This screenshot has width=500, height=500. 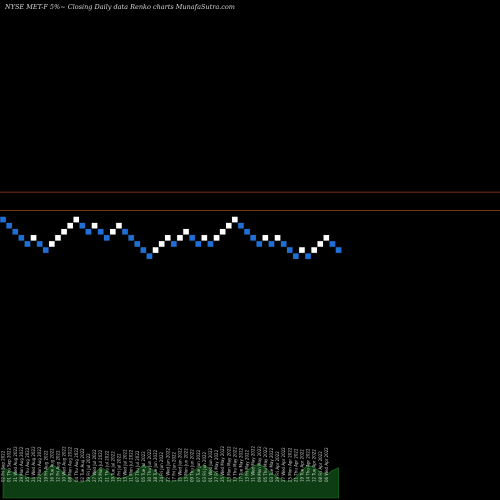 What do you see at coordinates (240, 464) in the screenshot?
I see `date-label: 17 Tue May 2022` at bounding box center [240, 464].